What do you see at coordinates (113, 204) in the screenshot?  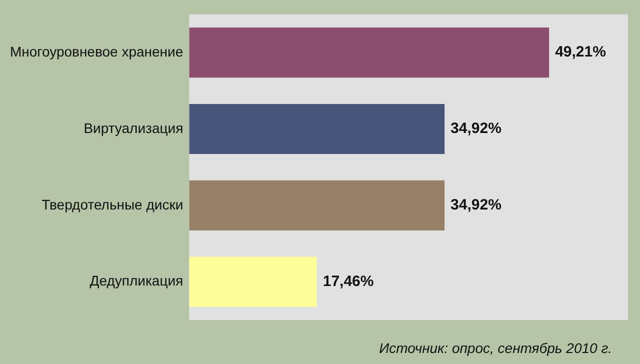 I see `y-tick-label: Твердотельные диски` at bounding box center [113, 204].